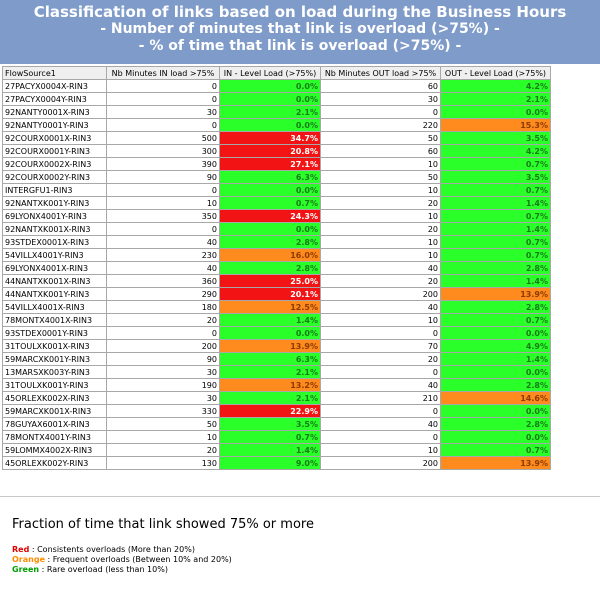 The height and width of the screenshot is (599, 600). I want to click on table-row: 44NANTXK001Y-RIN3 290 20.1% 200 13.9%, so click(276, 294).